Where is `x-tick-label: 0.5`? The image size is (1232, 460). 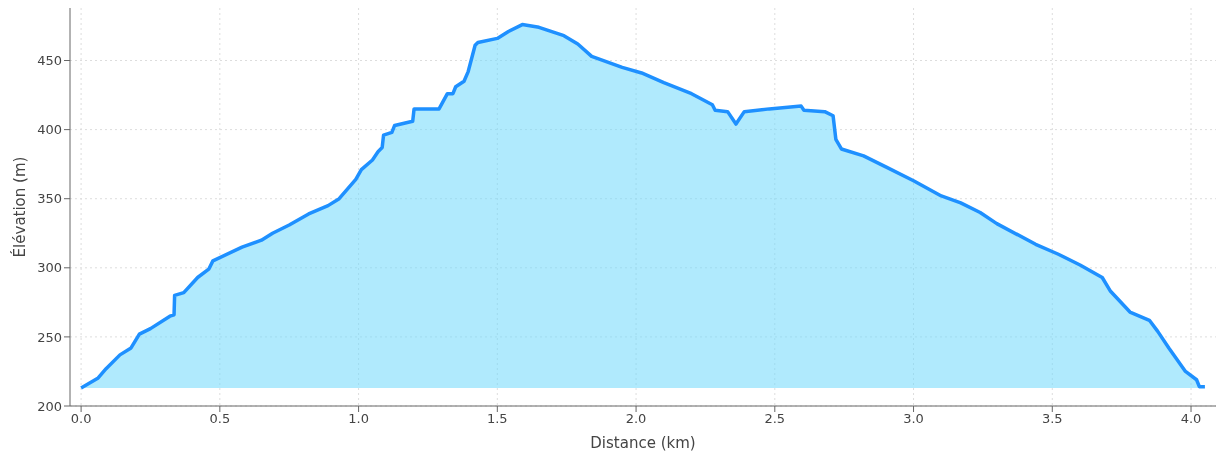
x-tick-label: 0.5 is located at coordinates (220, 419).